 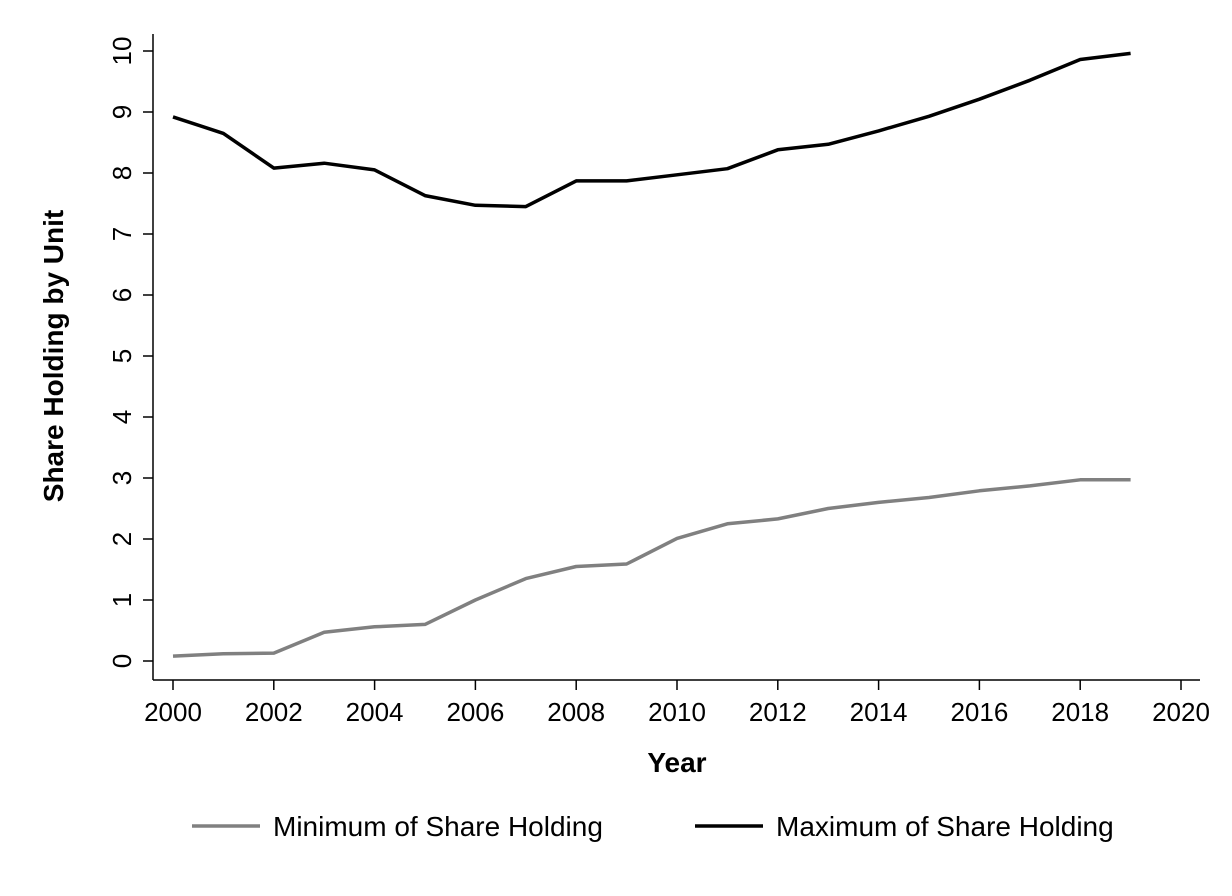 I want to click on x-tick-label: 2014, so click(x=879, y=712).